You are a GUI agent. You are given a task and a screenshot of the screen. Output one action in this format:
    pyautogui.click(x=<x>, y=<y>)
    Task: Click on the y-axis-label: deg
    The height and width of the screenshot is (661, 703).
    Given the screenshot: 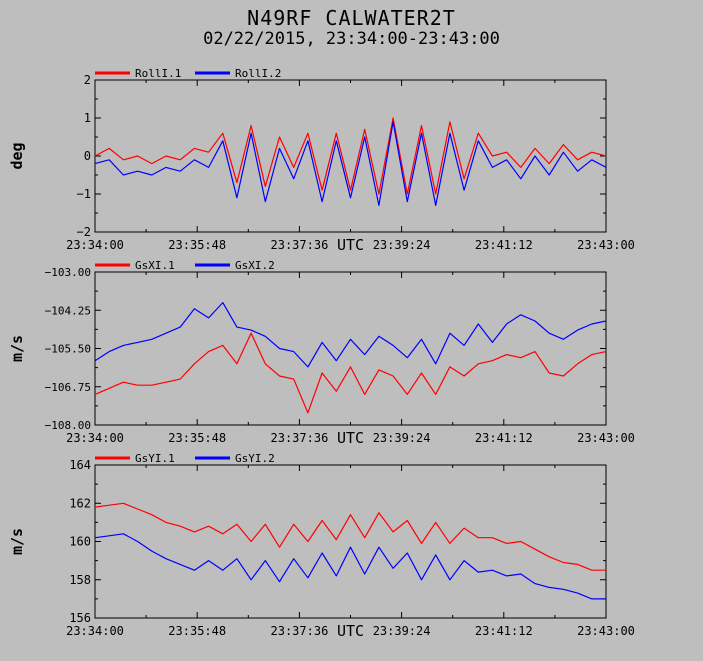 What is the action you would take?
    pyautogui.click(x=17, y=155)
    